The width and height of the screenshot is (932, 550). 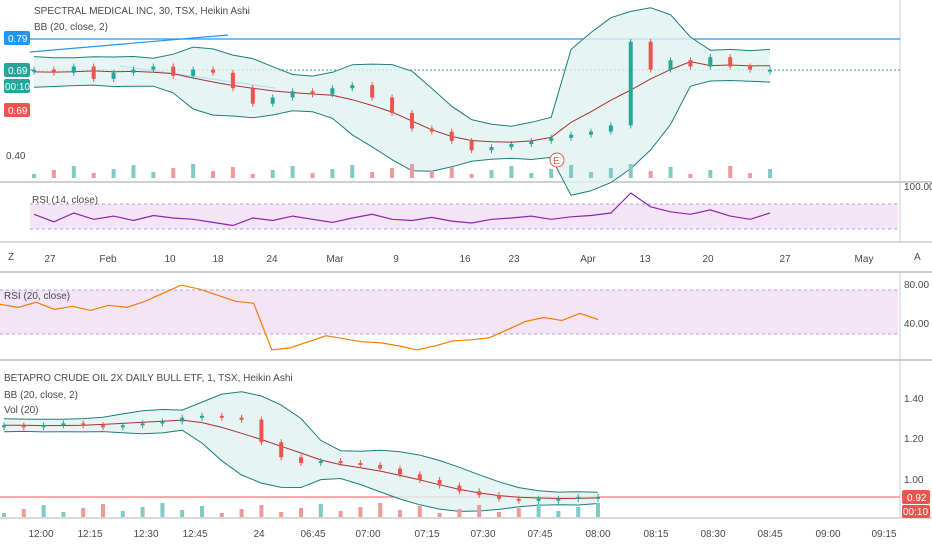 What do you see at coordinates (918, 187) in the screenshot?
I see `y-tick-label: 100.00` at bounding box center [918, 187].